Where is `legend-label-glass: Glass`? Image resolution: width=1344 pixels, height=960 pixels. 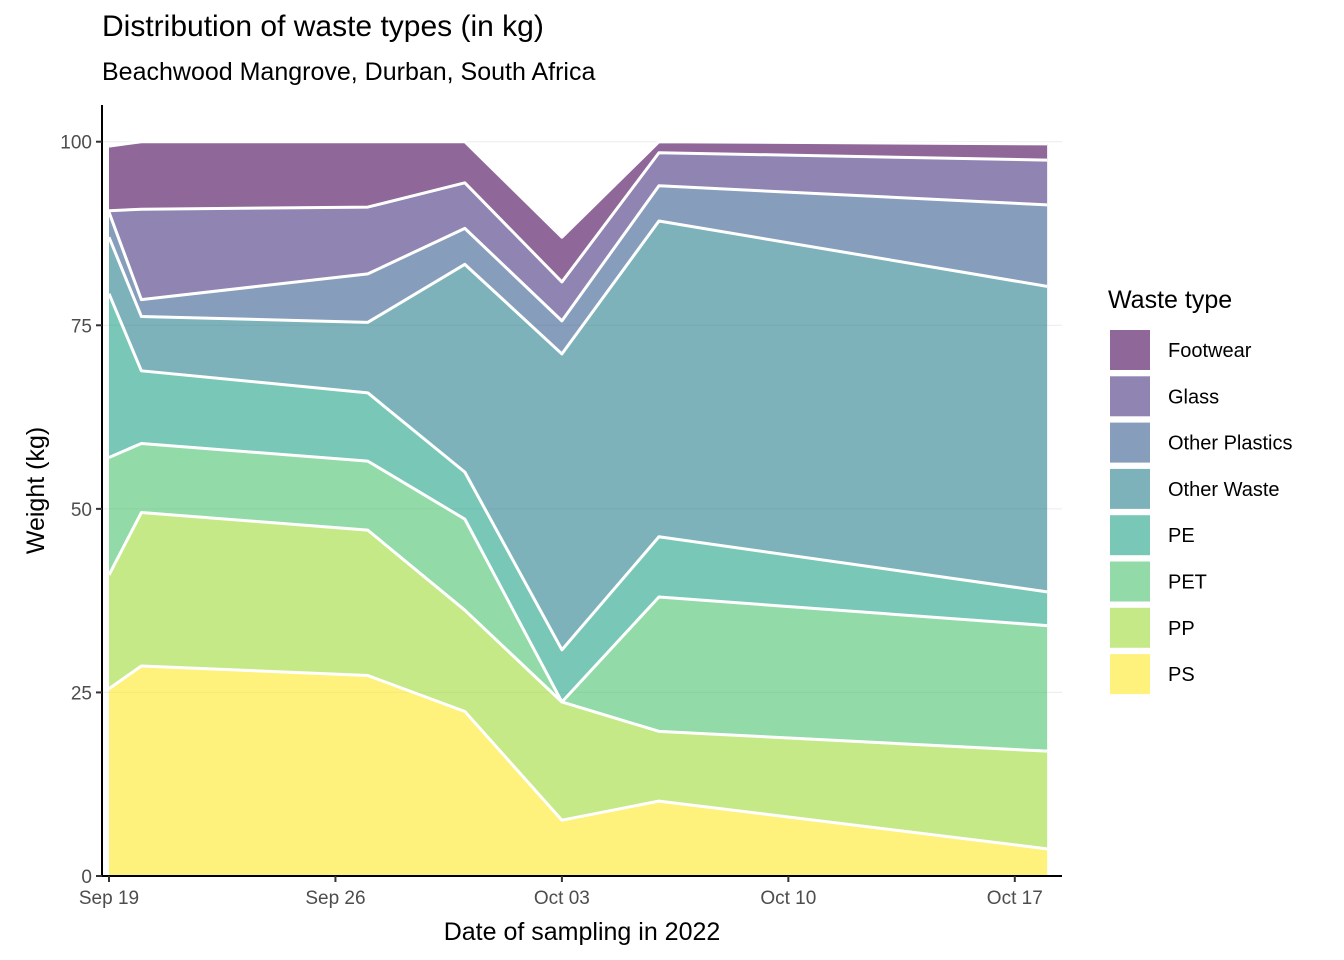
legend-label-glass: Glass is located at coordinates (1193, 397).